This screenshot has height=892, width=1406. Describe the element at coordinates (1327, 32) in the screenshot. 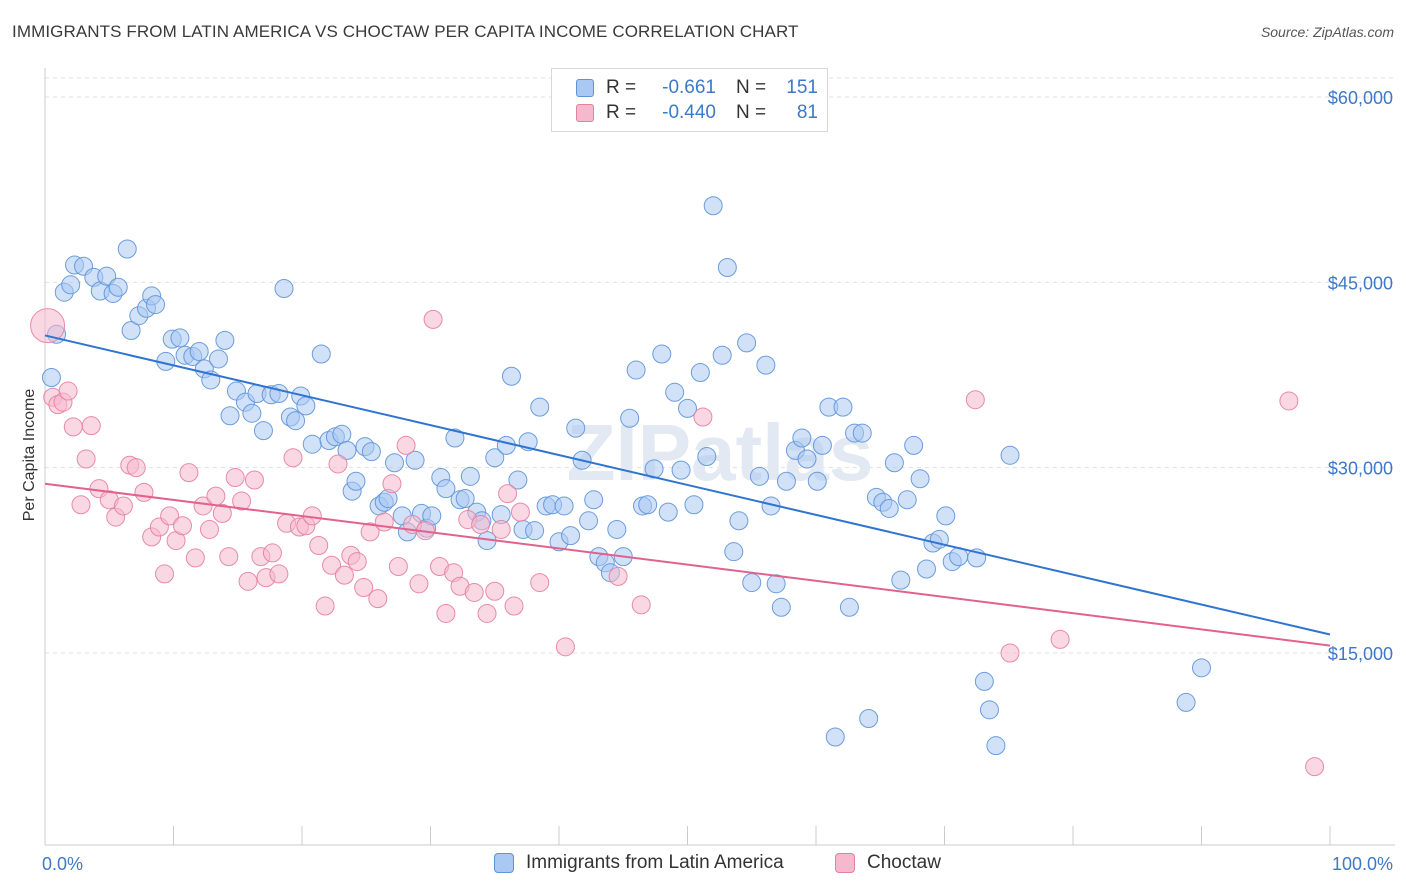

I see `source-credit: Source: ZipAtlas.com` at that location.